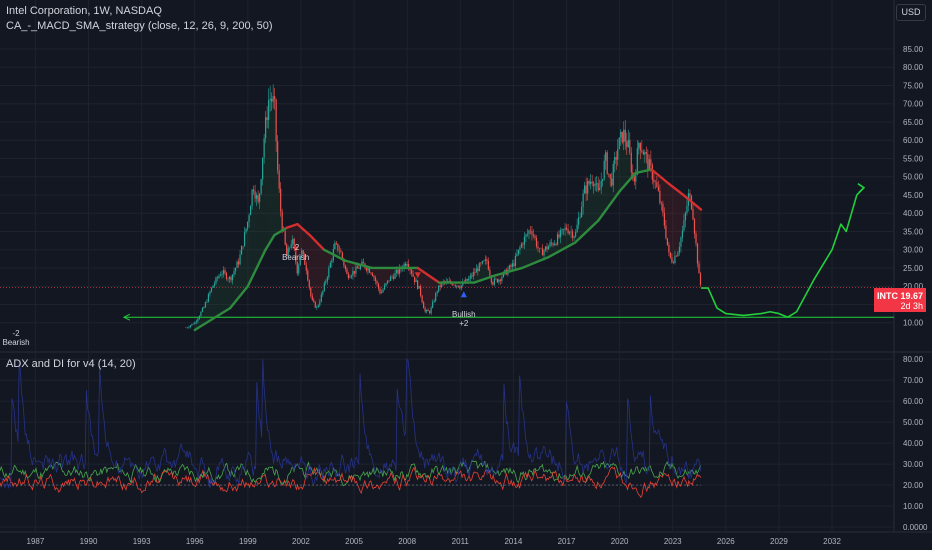 The height and width of the screenshot is (550, 932). I want to click on price-axis-label: 40.00, so click(913, 213).